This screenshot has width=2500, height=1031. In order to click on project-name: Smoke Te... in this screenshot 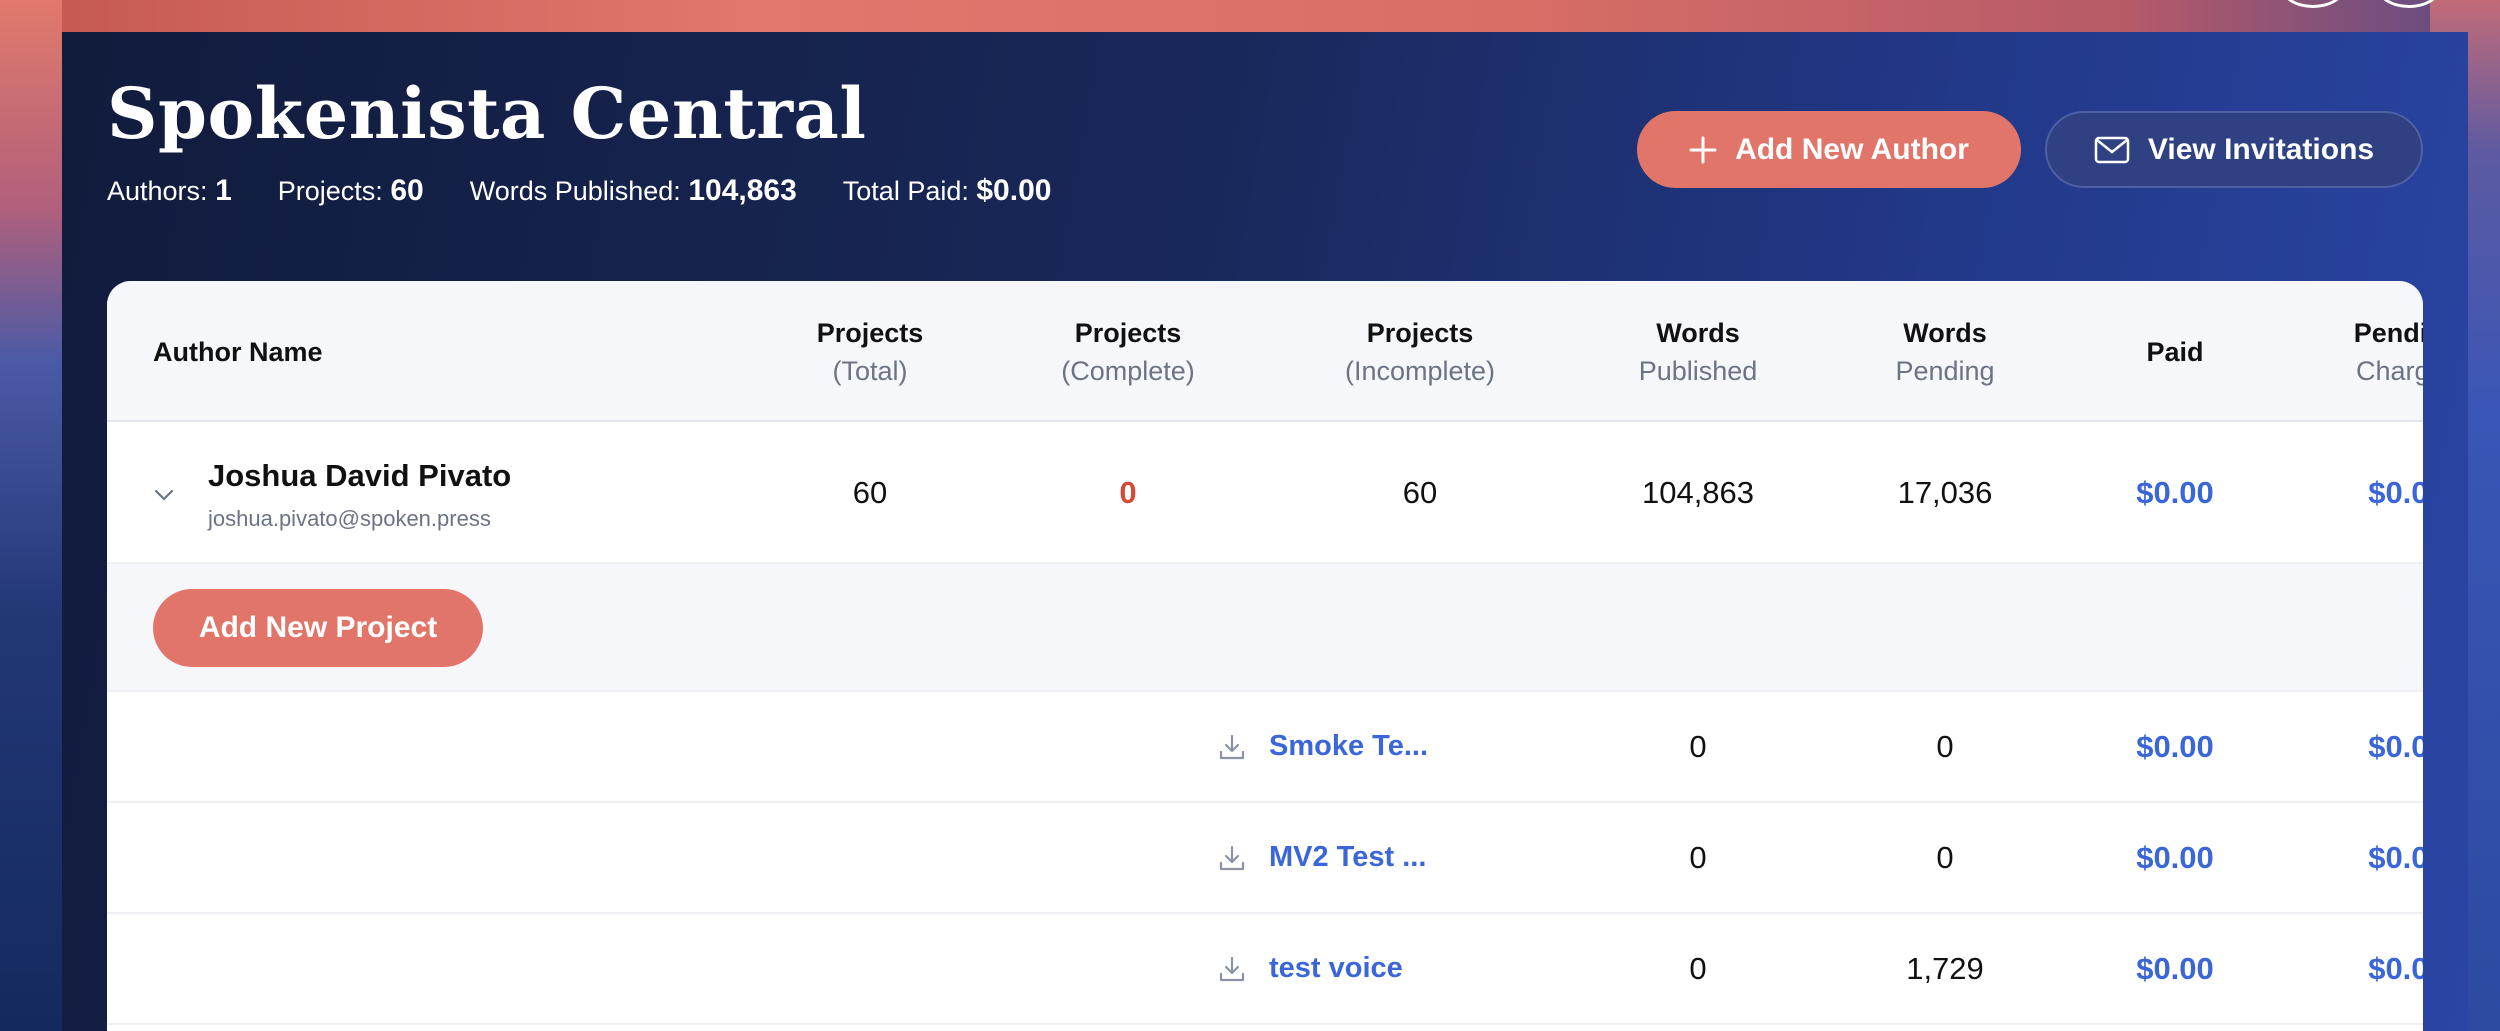, I will do `click(1349, 746)`.